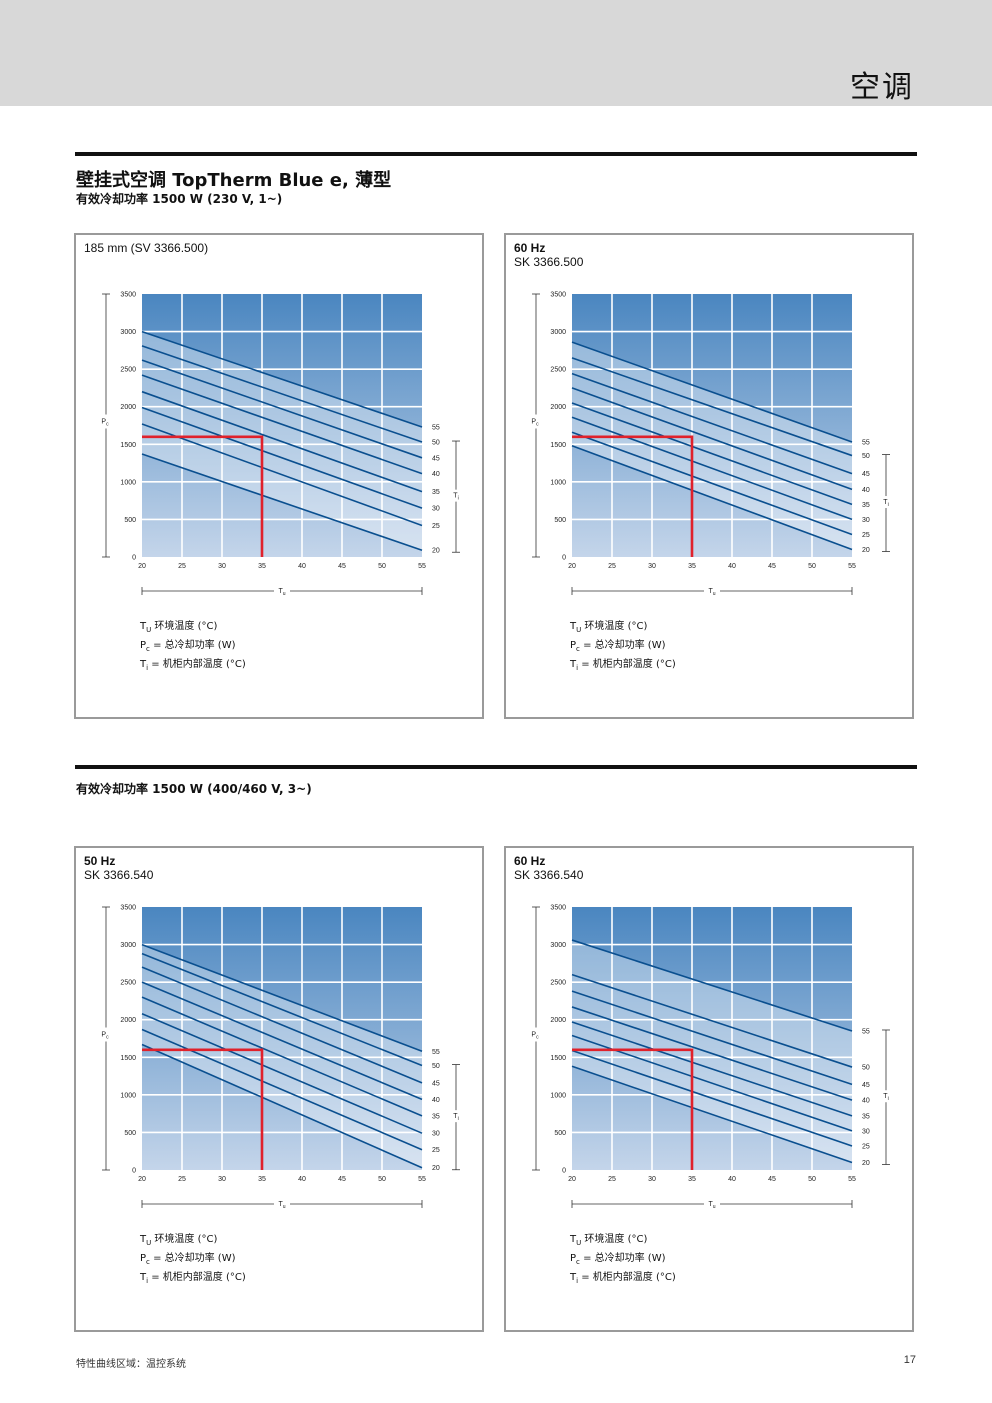 This screenshot has height=1403, width=992. Describe the element at coordinates (496, 53) in the screenshot. I see `header-band` at that location.